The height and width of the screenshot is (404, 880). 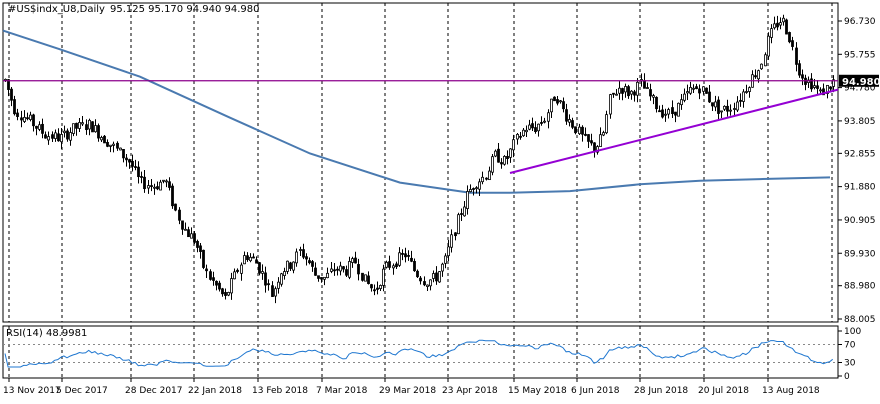 I want to click on x-tick-label: 22 Jan 2018, so click(x=215, y=391).